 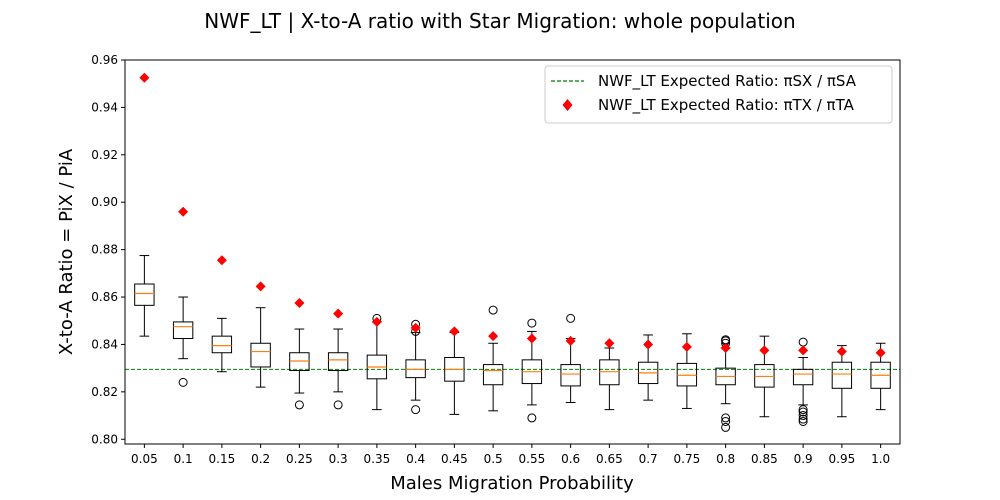 I want to click on box-0.45, so click(x=454, y=373).